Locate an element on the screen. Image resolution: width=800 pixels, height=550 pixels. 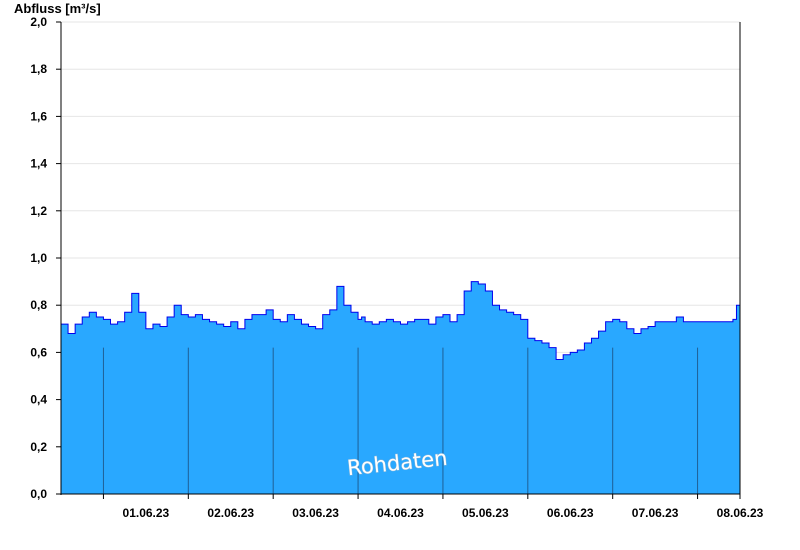
x-tick-label: 06.06.23 is located at coordinates (570, 513).